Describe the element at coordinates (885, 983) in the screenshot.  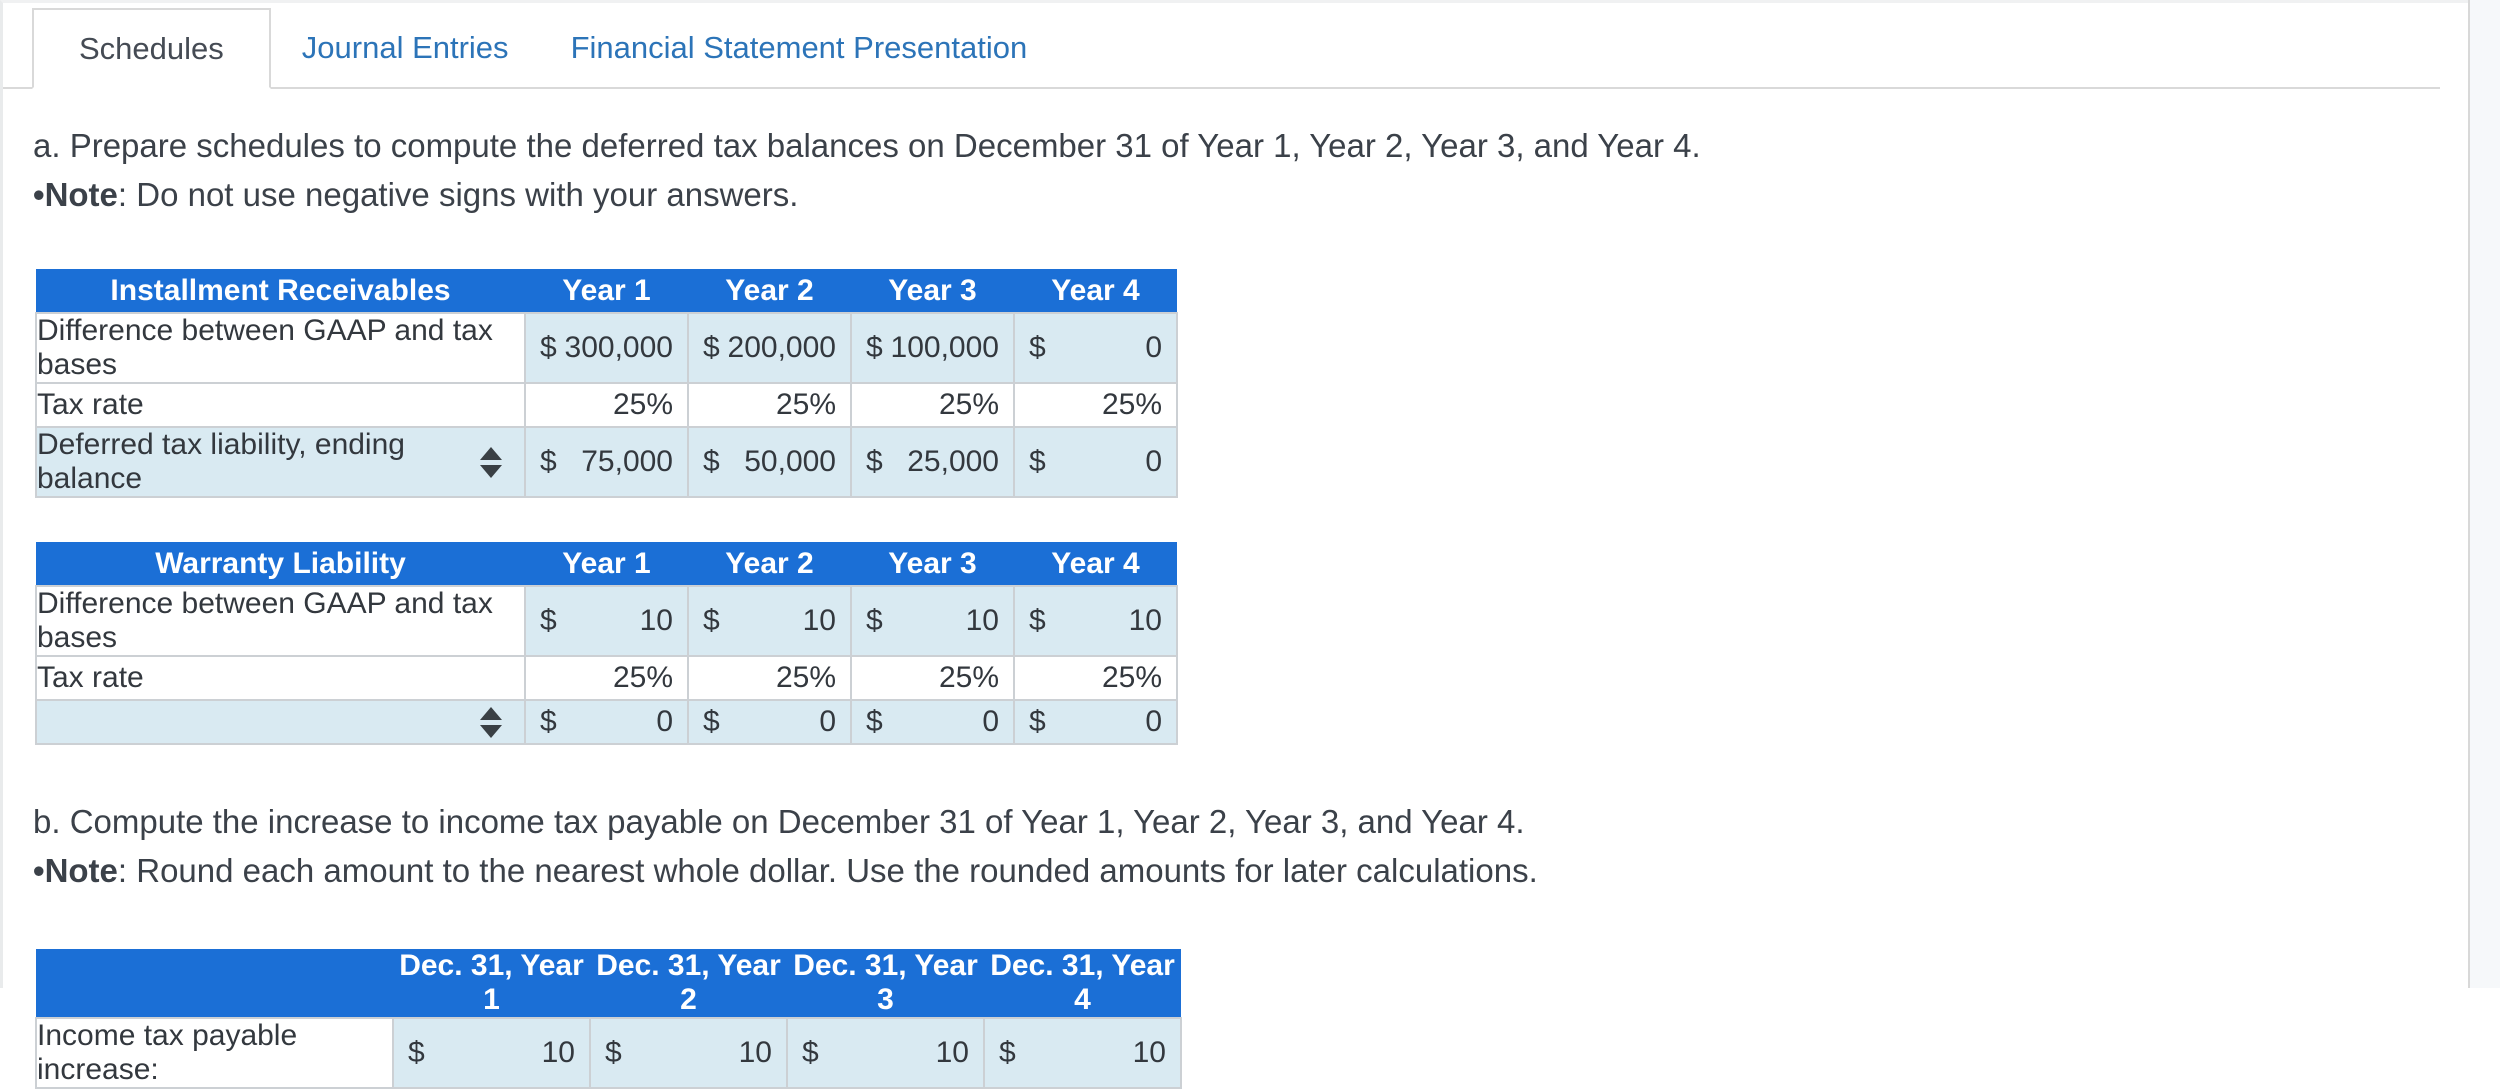
I see `column-header-dec31-year3: Dec. 31, Year 3` at that location.